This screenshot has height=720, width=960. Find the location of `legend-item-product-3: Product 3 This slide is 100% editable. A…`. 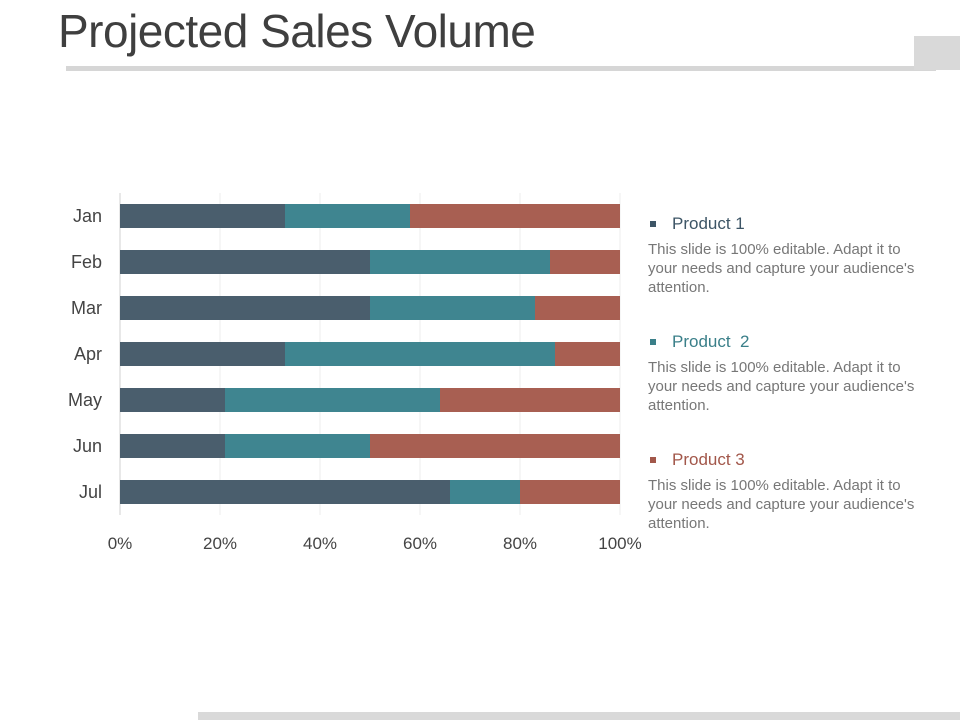

legend-item-product-3: Product 3 This slide is 100% editable. A… is located at coordinates (783, 491).